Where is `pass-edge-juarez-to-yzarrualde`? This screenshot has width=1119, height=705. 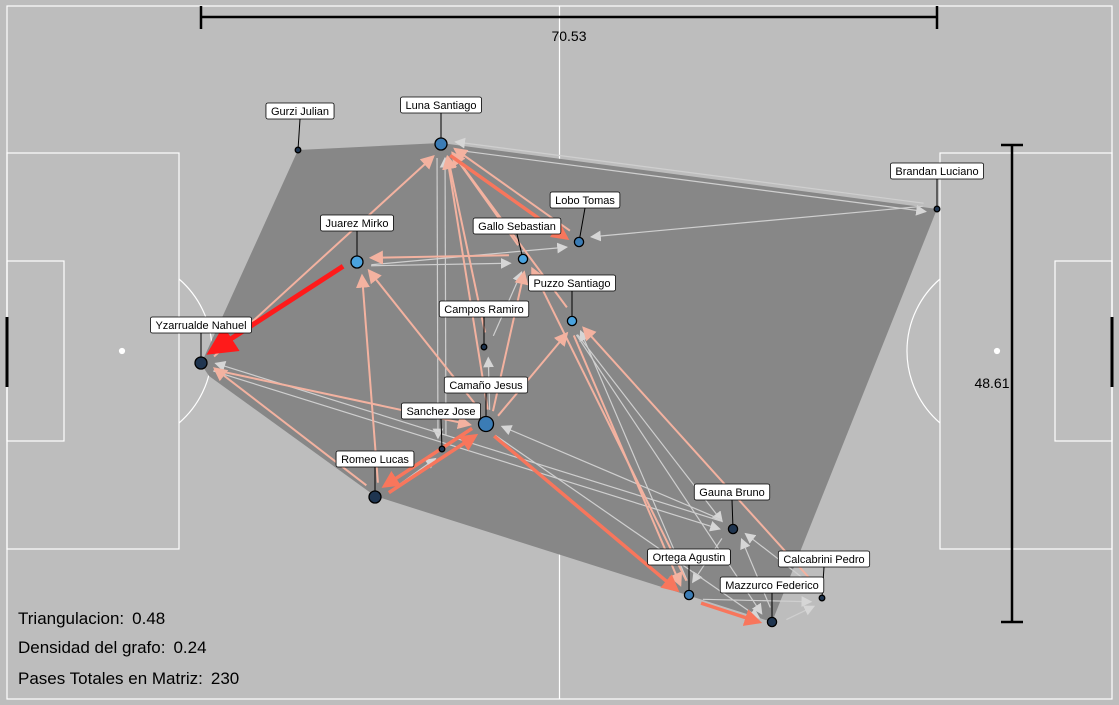 pass-edge-juarez-to-yzarrualde is located at coordinates (275, 309).